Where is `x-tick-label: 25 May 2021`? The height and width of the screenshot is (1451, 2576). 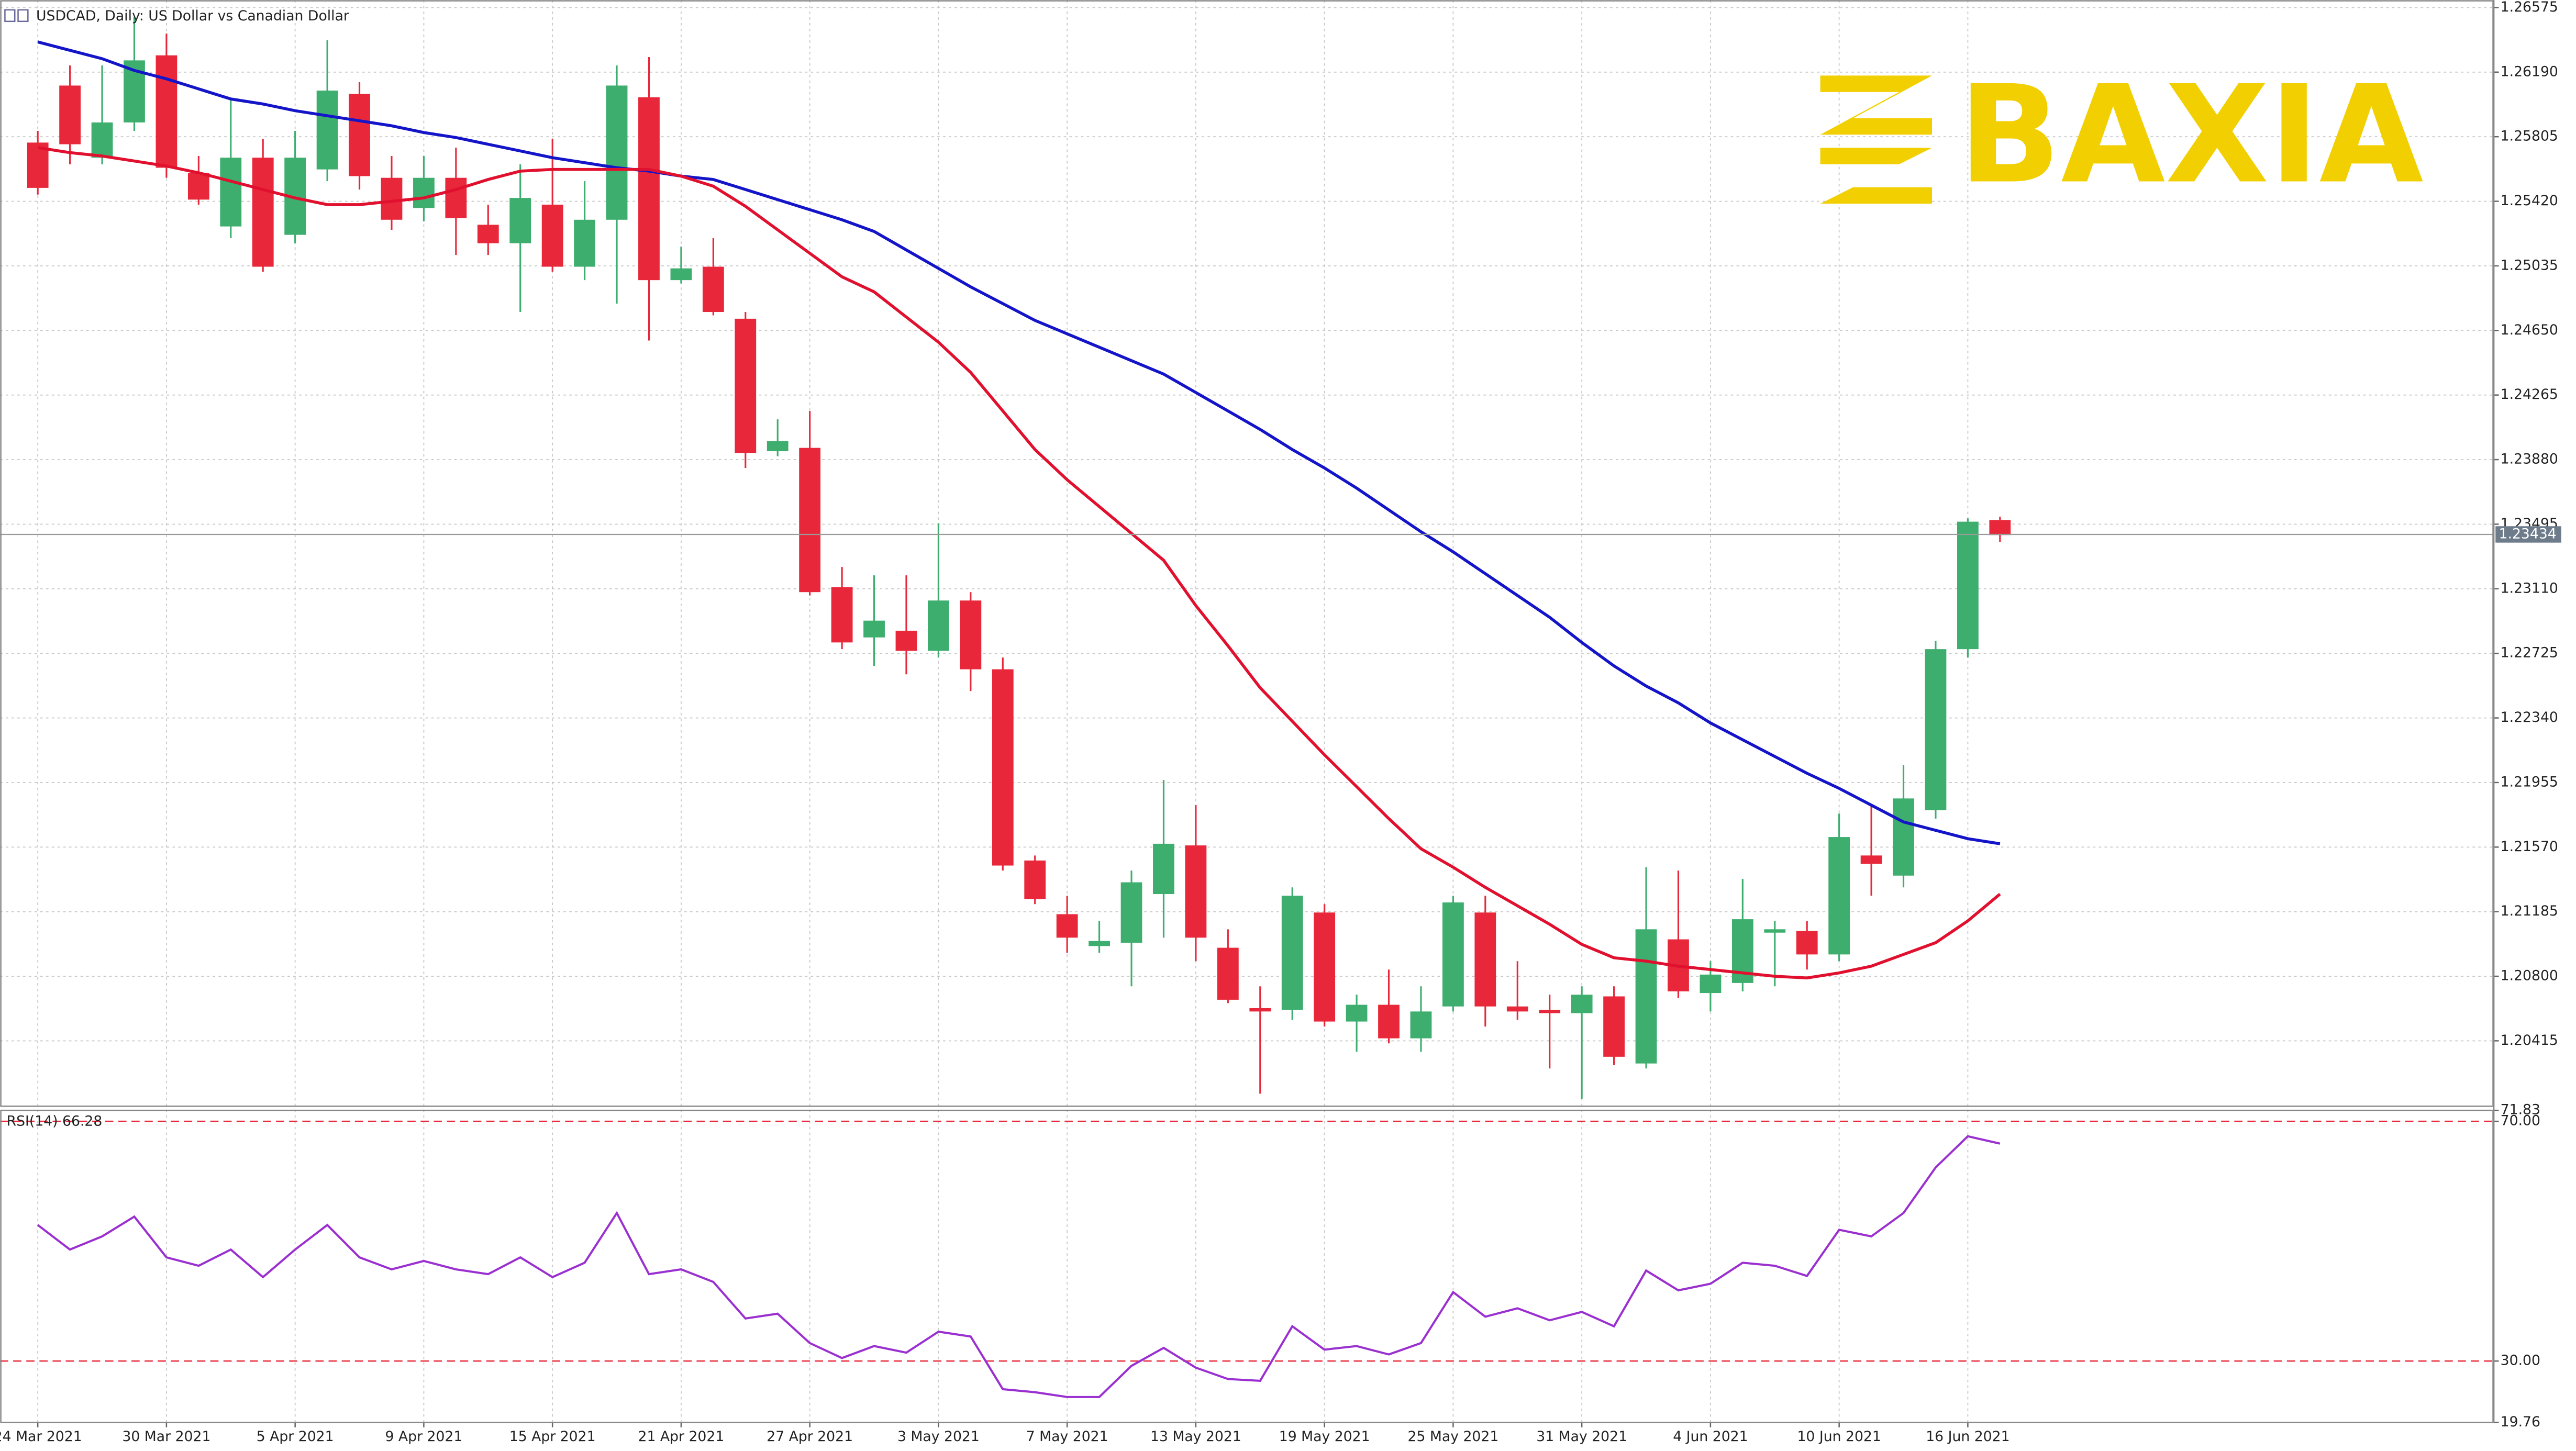 x-tick-label: 25 May 2021 is located at coordinates (1454, 1437).